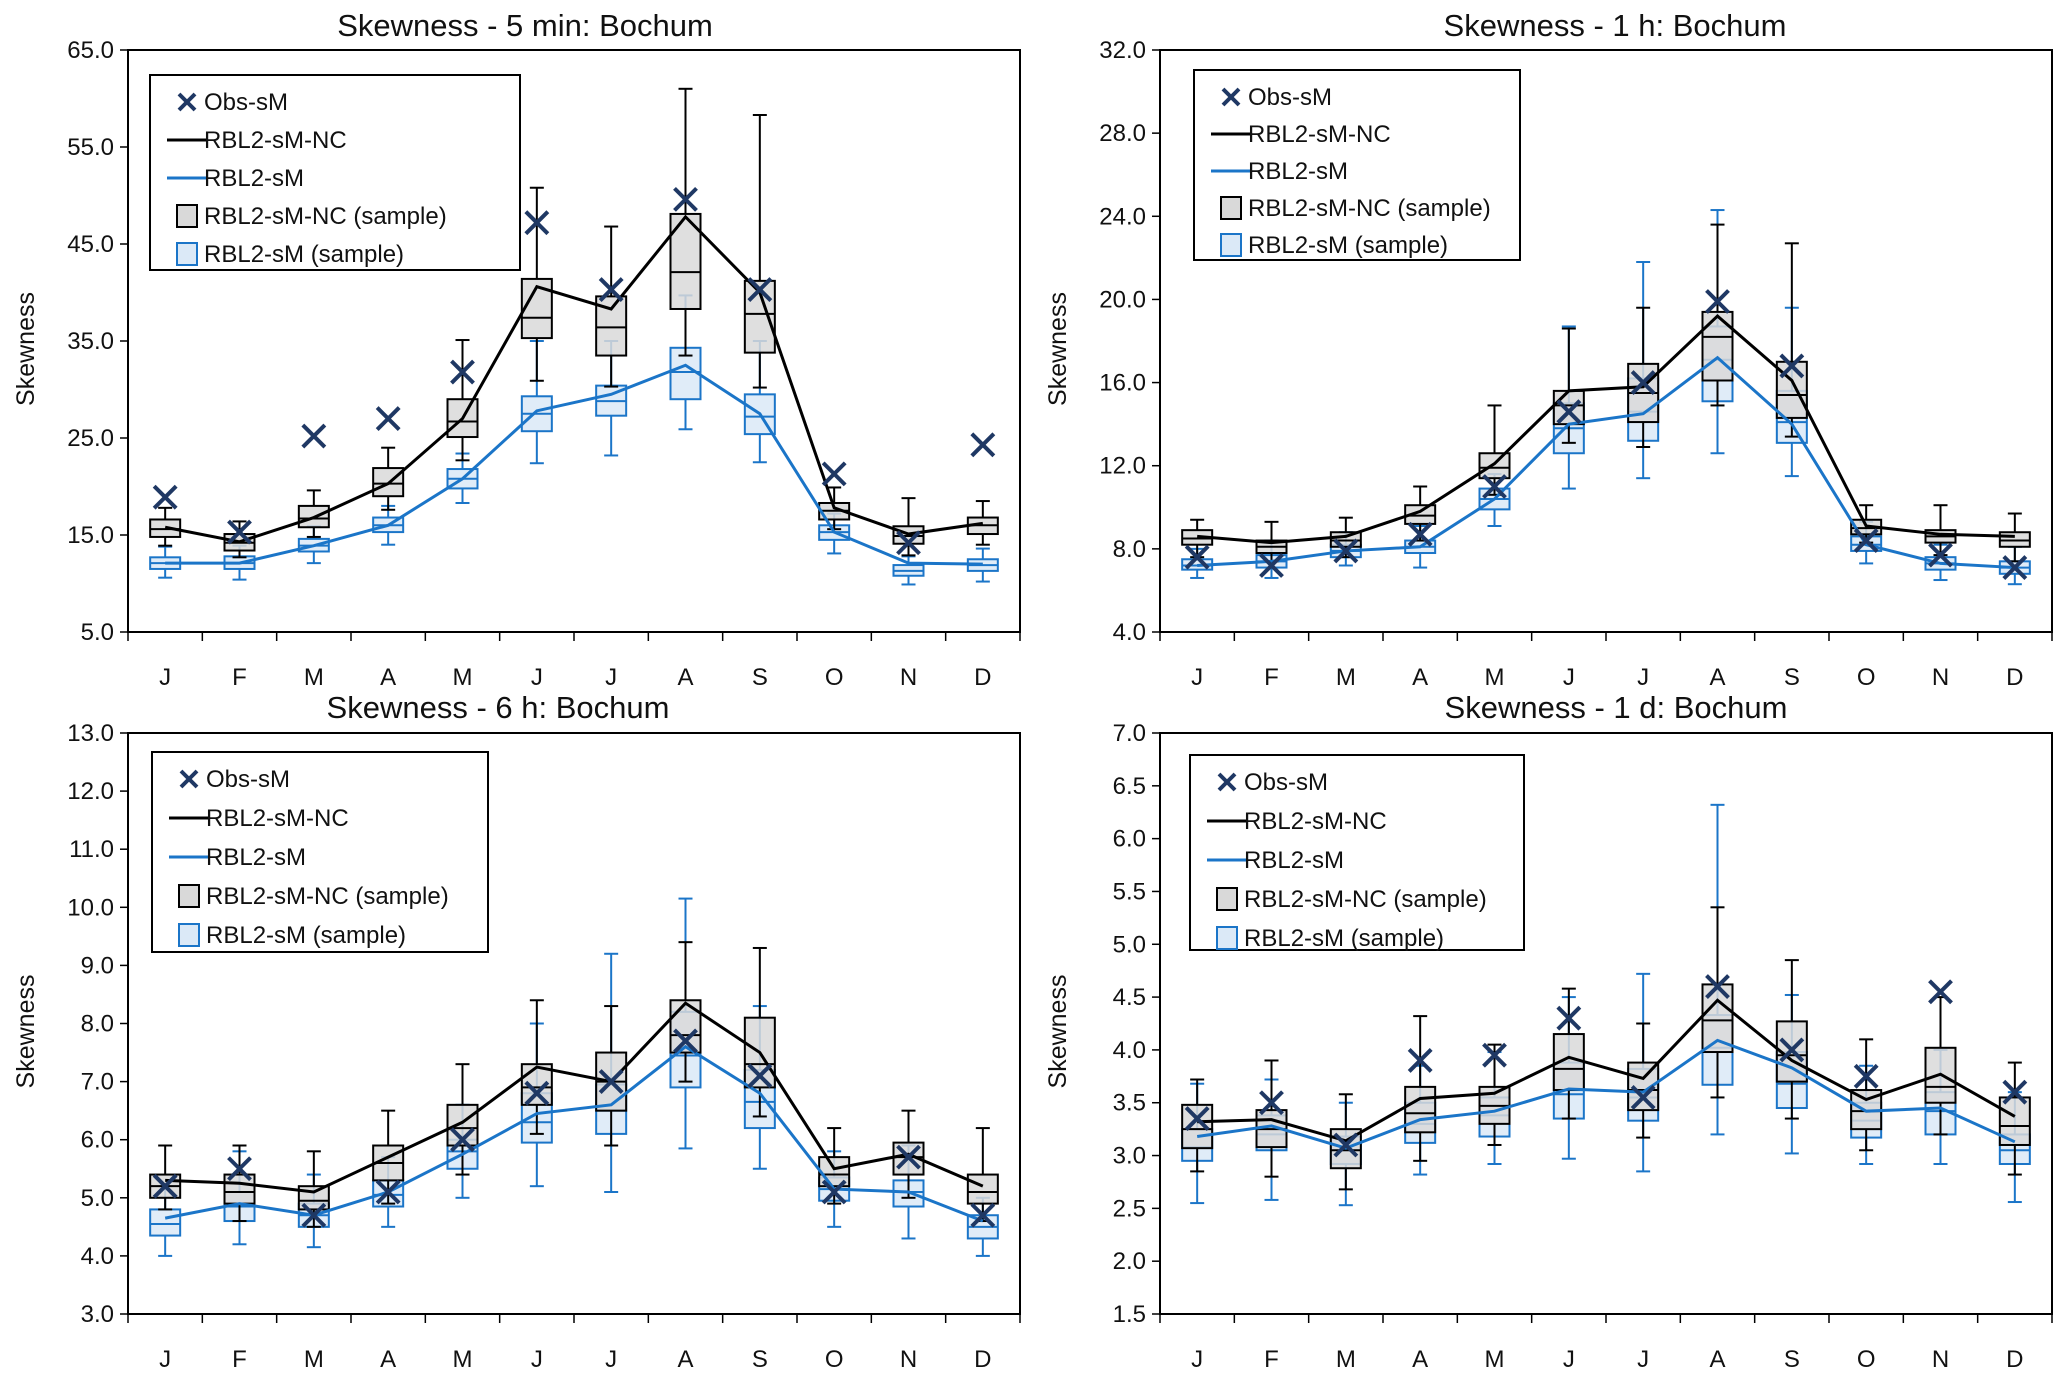 The image size is (2067, 1386). I want to click on x-tick-label: N, so click(1940, 1359).